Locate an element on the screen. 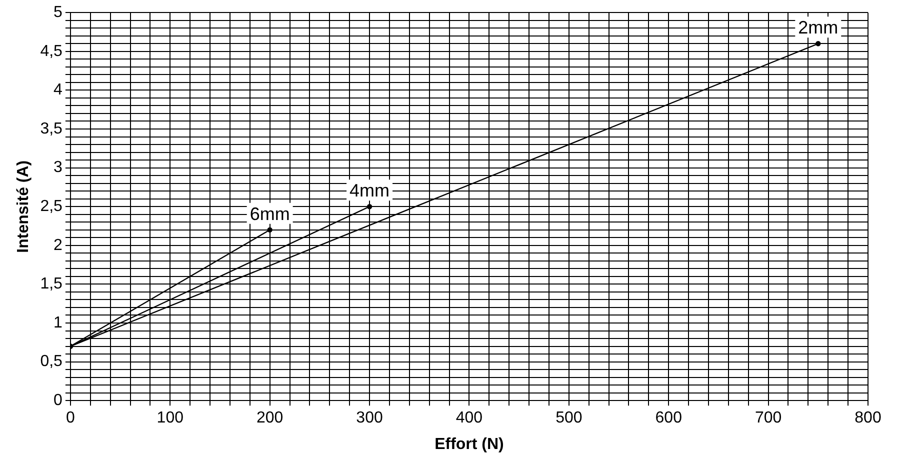 This screenshot has height=468, width=903. series-label: 2mm is located at coordinates (818, 28).